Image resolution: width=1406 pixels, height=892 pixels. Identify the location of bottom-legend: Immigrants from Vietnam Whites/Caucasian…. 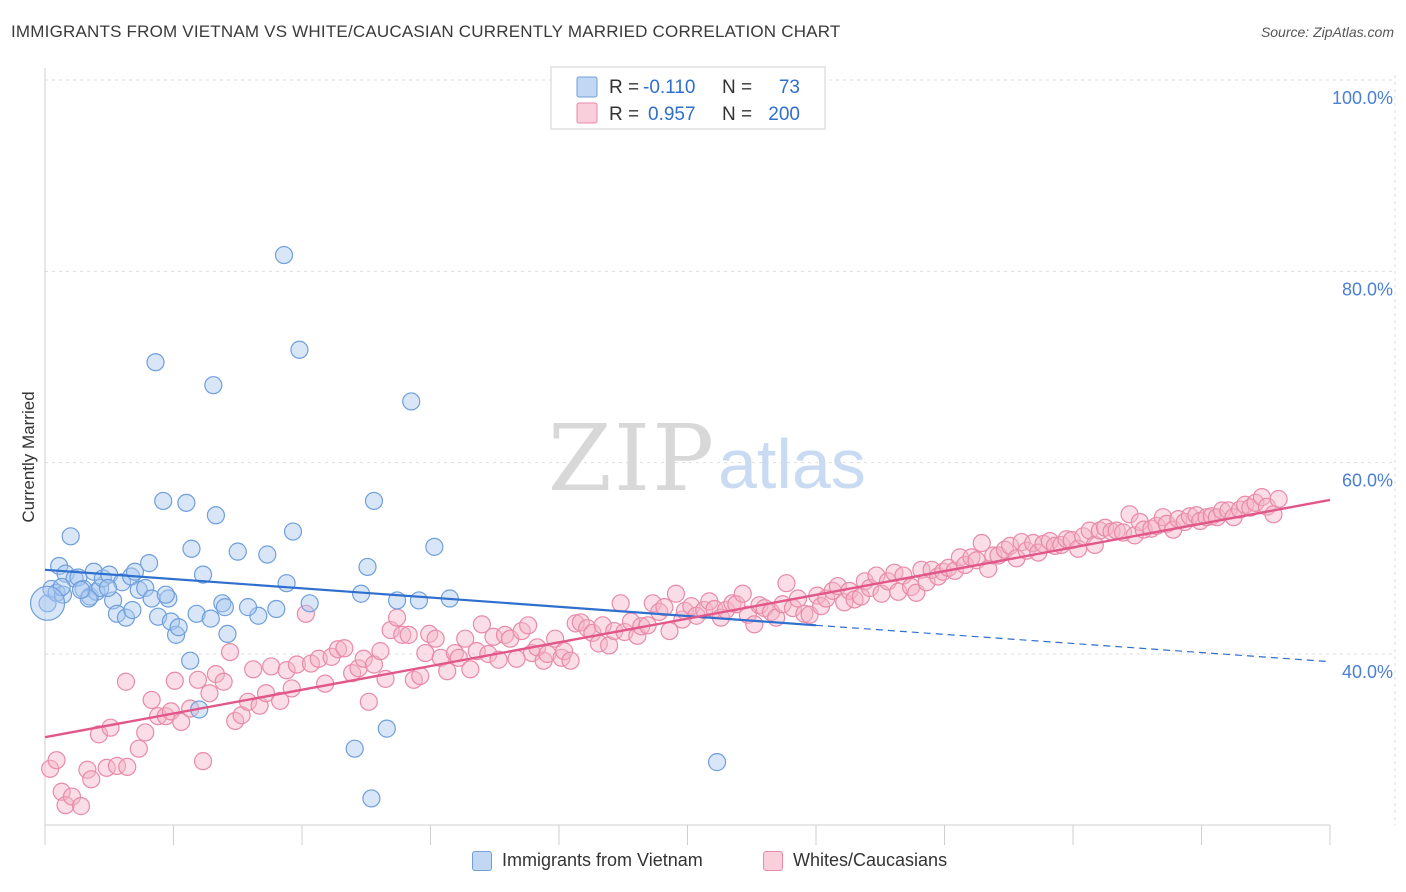
(703, 865).